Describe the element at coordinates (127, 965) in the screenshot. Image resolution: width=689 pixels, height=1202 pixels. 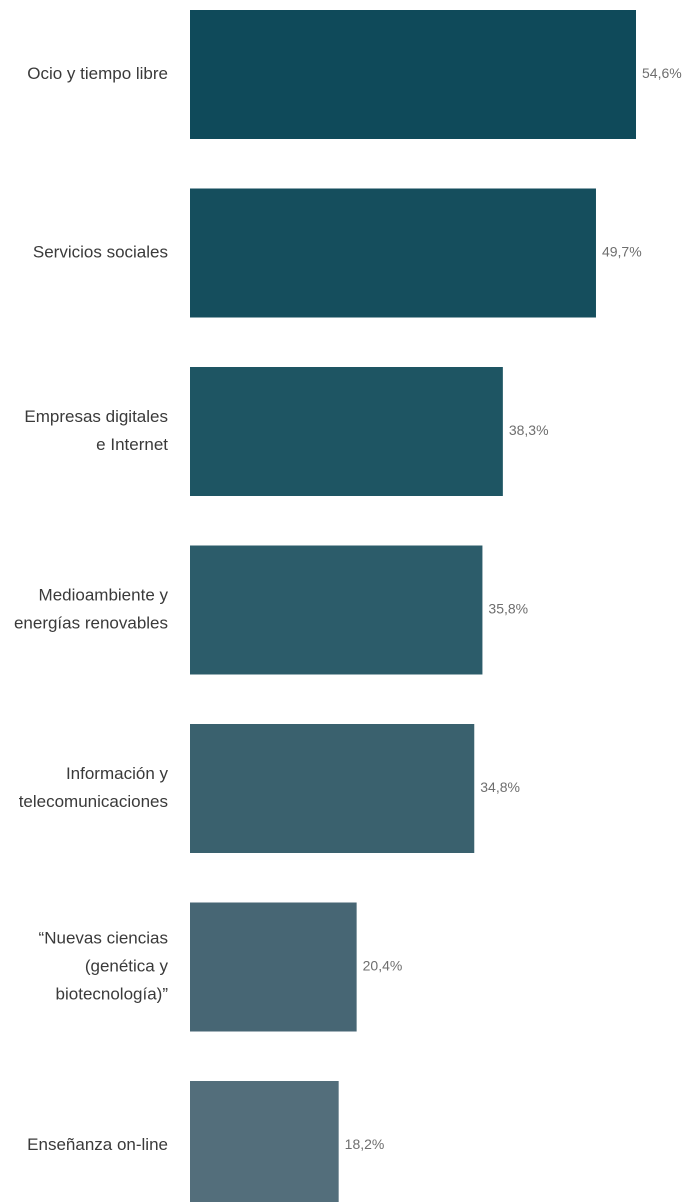
I see `category-label-line: (genética y` at that location.